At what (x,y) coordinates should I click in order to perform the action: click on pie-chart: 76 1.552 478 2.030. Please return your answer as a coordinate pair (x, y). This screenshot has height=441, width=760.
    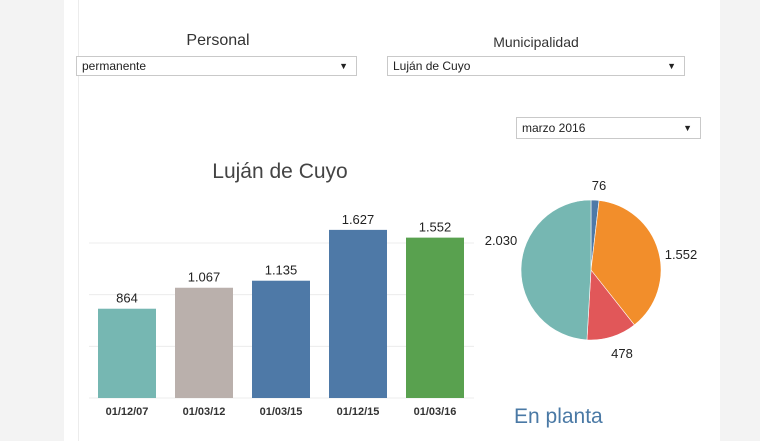
    Looking at the image, I should click on (591, 269).